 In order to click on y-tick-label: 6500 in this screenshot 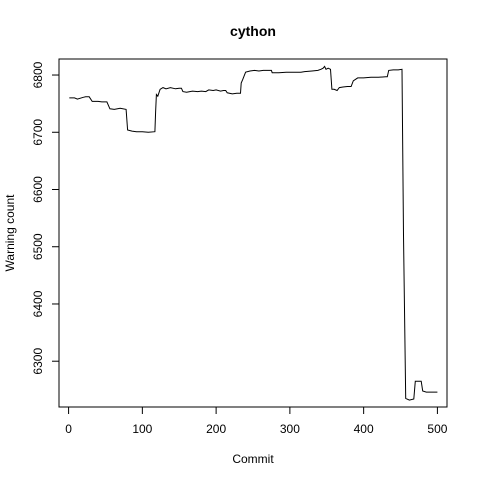, I will do `click(38, 246)`.